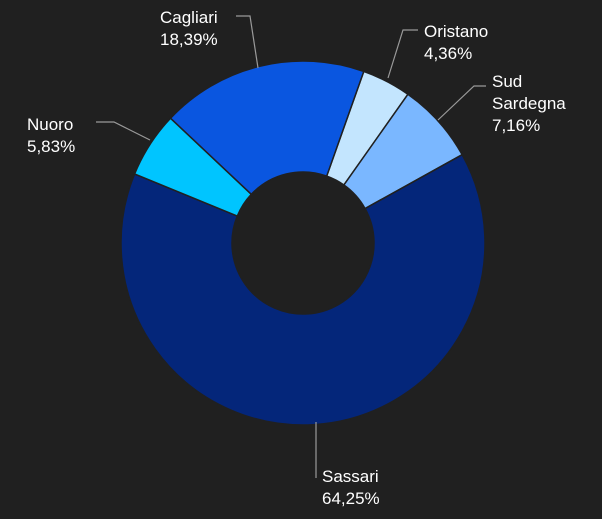 The height and width of the screenshot is (519, 602). I want to click on leader-line-cagliari, so click(247, 42).